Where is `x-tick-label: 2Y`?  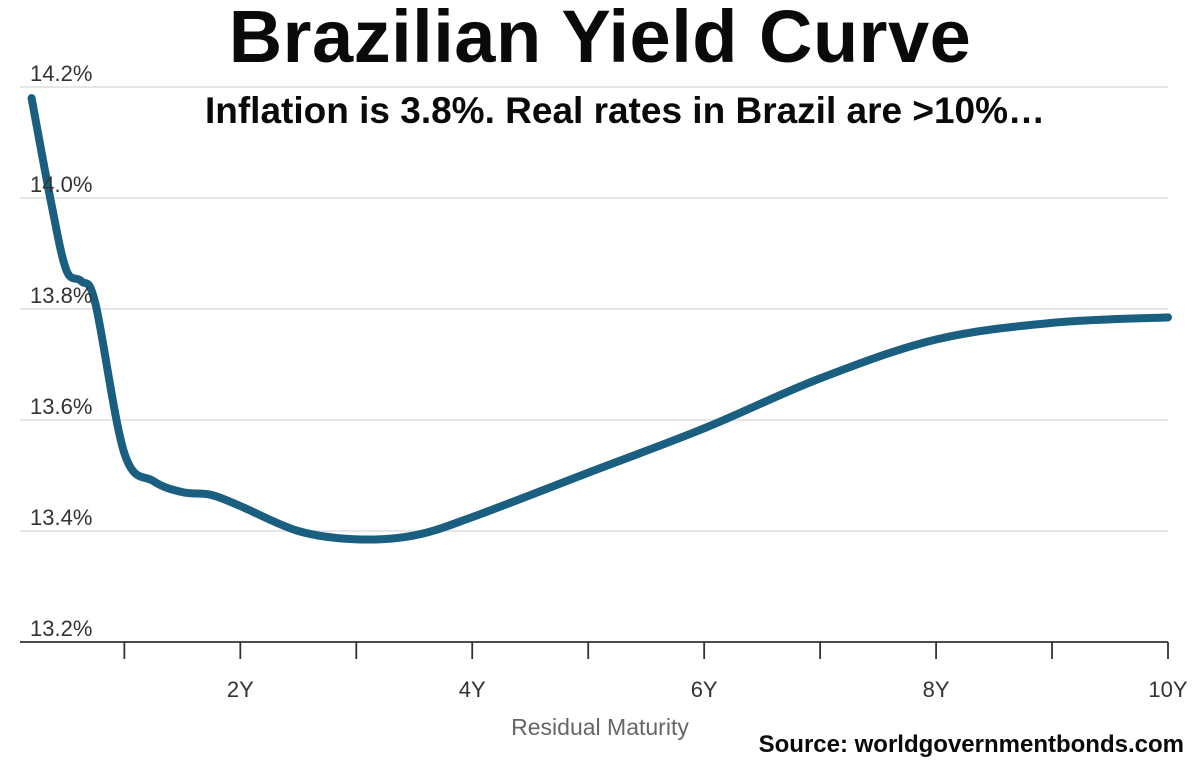 x-tick-label: 2Y is located at coordinates (240, 689).